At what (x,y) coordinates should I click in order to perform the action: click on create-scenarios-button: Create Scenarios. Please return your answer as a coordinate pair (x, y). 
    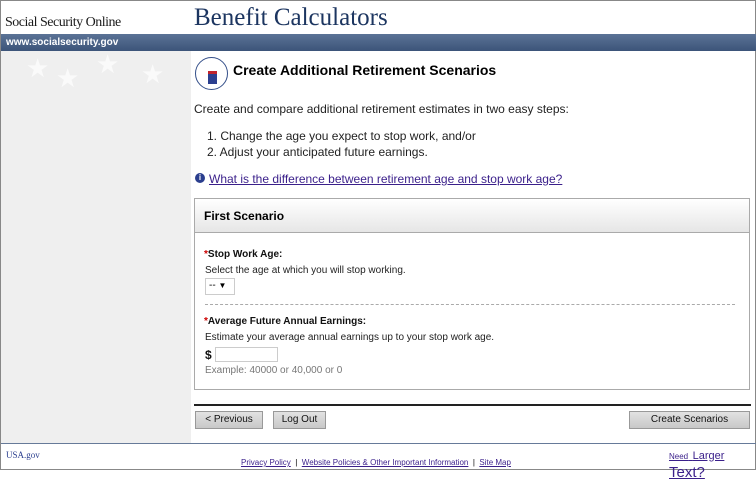
    Looking at the image, I should click on (689, 420).